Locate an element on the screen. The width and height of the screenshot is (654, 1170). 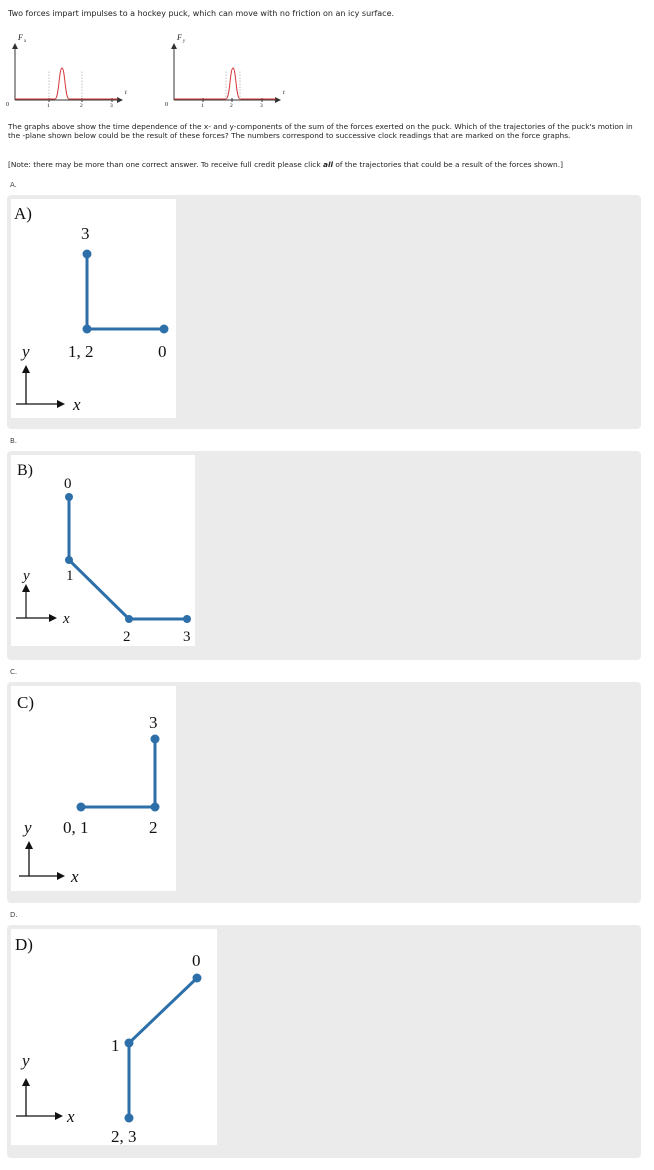
fy-tick-3: 3 is located at coordinates (261, 106).